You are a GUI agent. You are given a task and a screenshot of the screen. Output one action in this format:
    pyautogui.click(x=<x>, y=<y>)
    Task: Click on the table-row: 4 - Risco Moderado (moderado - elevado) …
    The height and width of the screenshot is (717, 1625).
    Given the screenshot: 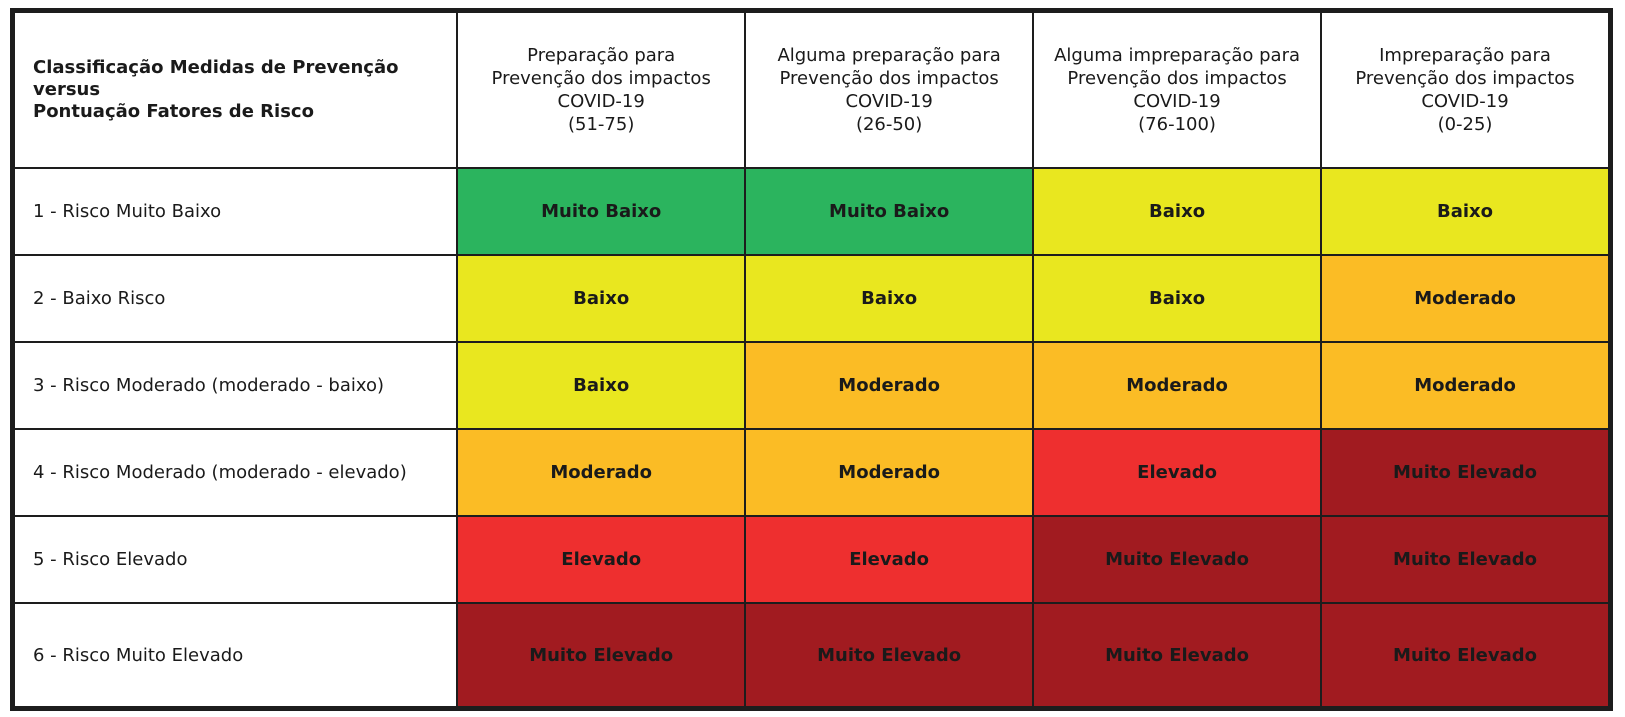 What is the action you would take?
    pyautogui.click(x=811, y=472)
    